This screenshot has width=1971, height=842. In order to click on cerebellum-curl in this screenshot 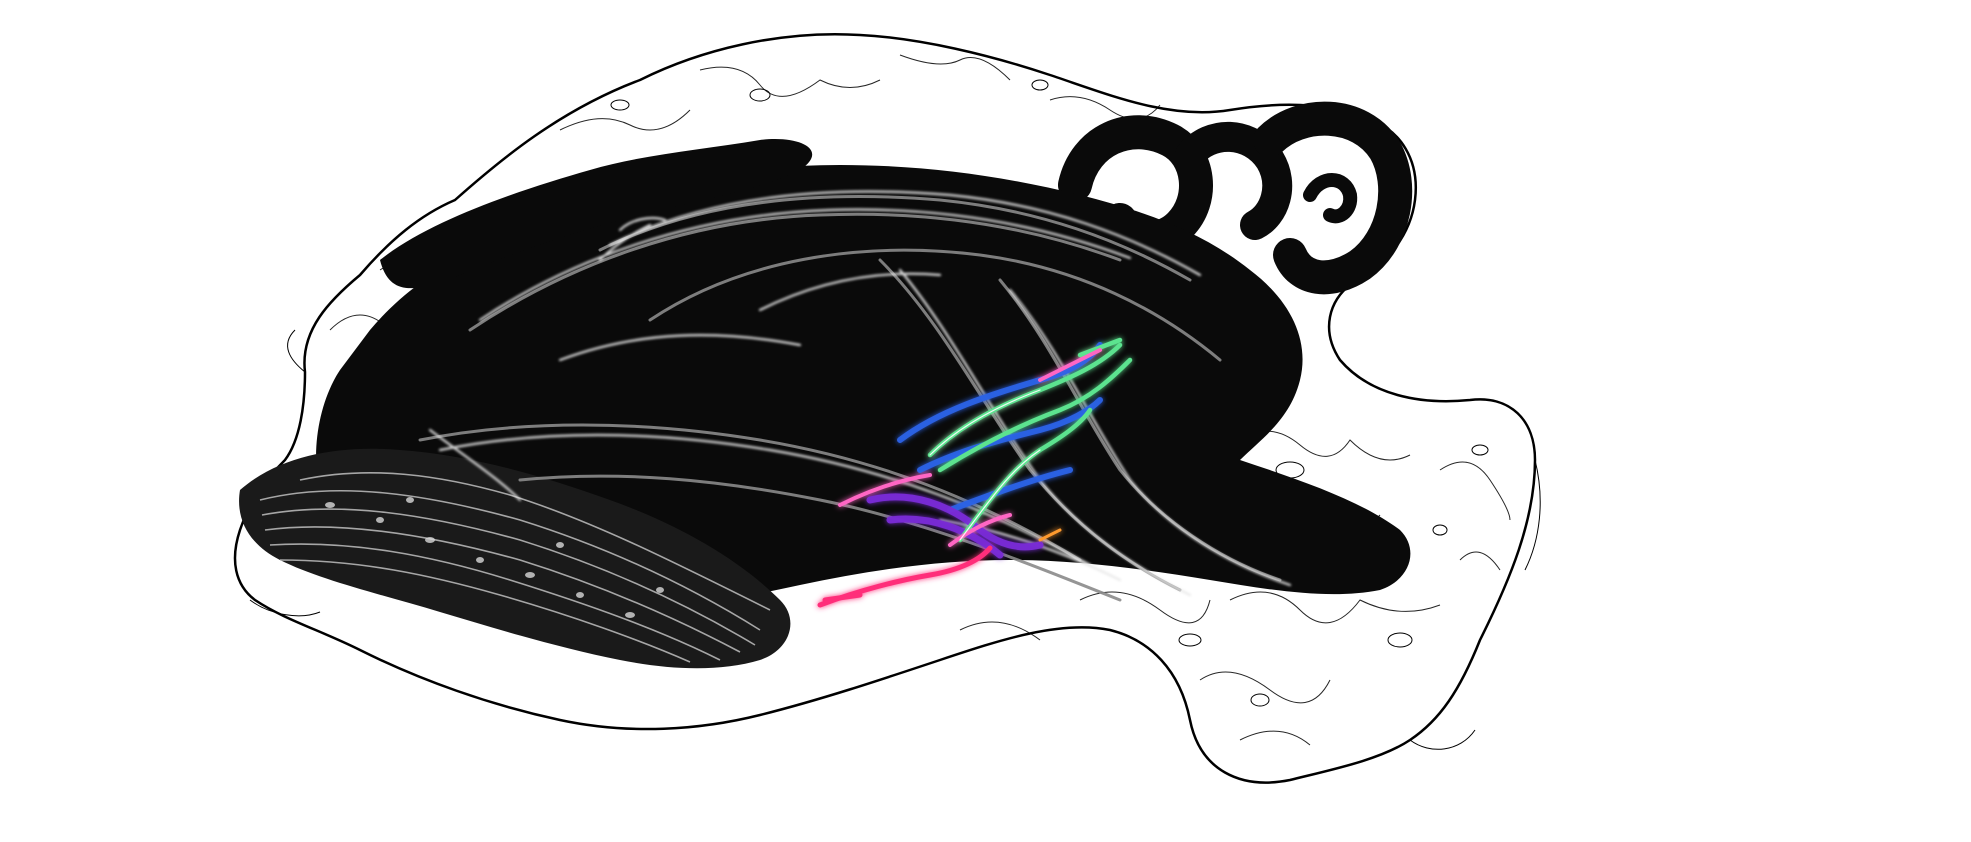, I will do `click(1235, 198)`.